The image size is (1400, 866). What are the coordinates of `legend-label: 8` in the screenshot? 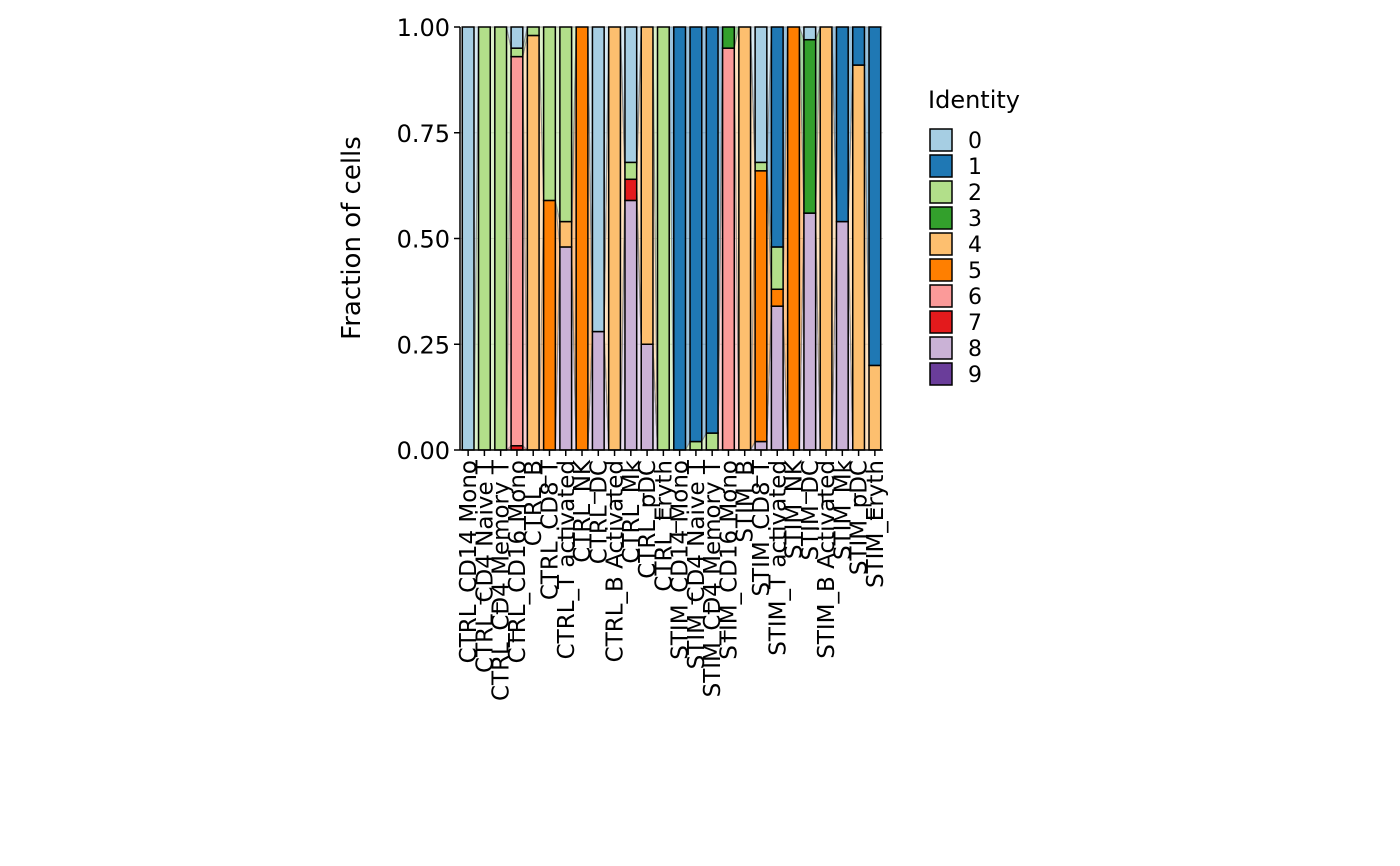 It's located at (975, 349).